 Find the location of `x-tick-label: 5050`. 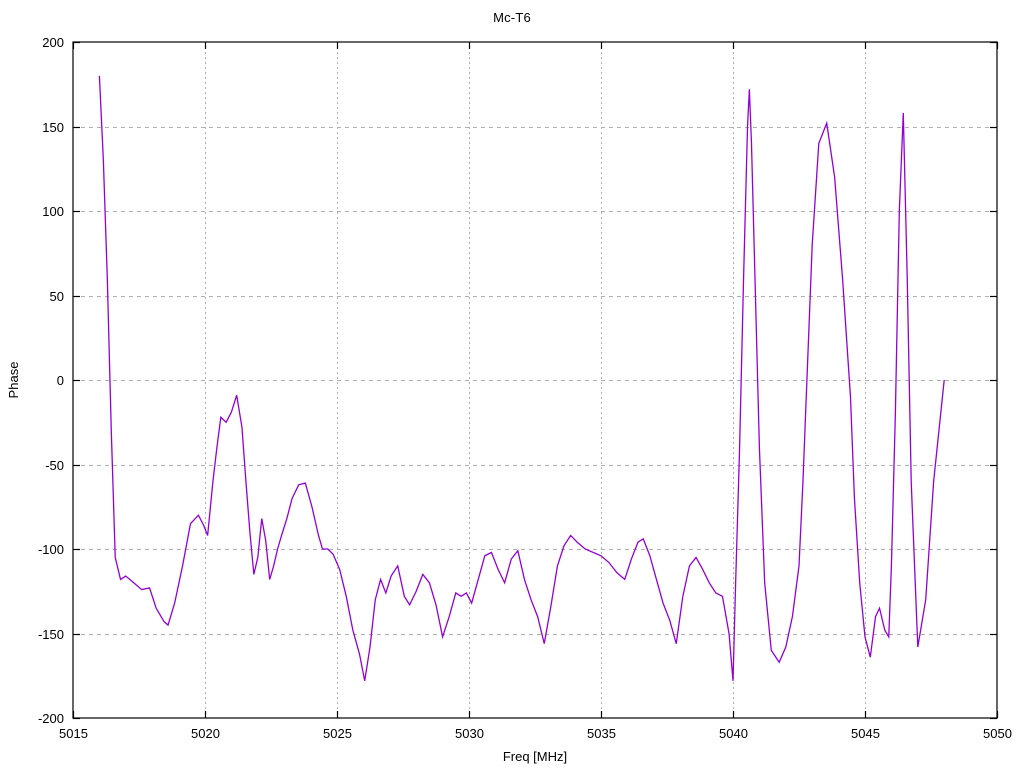

x-tick-label: 5050 is located at coordinates (997, 733).